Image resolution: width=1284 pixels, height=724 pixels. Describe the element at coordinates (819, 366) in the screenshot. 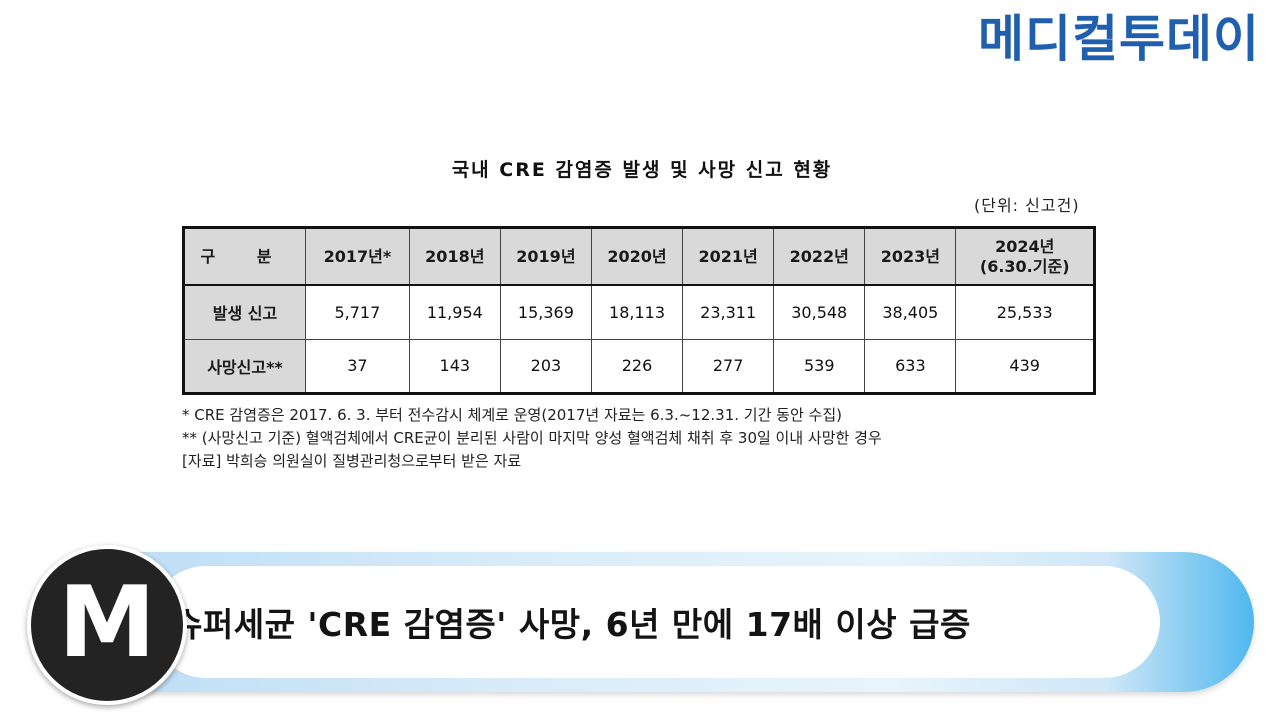

I see `table-cell: 539` at that location.